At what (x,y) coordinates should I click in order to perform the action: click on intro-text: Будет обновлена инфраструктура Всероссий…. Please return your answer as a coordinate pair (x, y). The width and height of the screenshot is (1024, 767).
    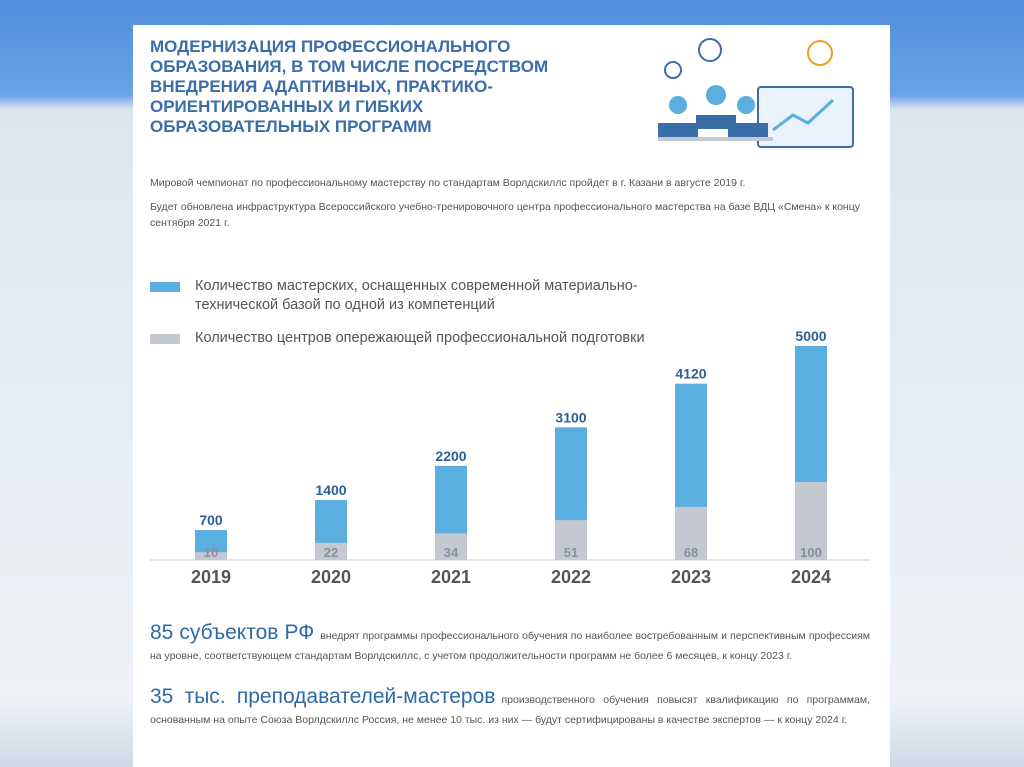
    Looking at the image, I should click on (505, 215).